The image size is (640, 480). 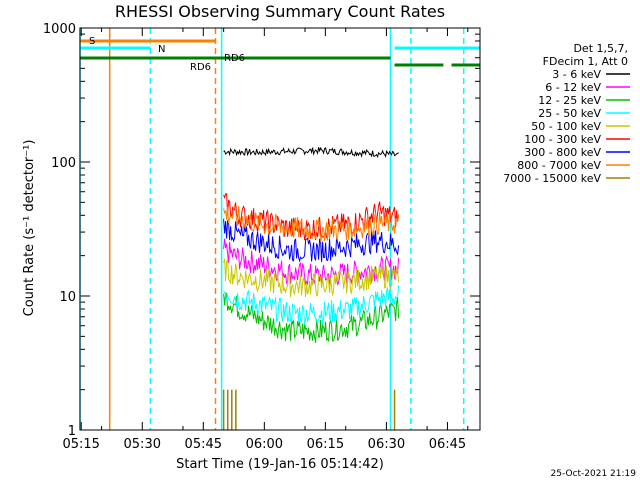 I want to click on legend-label: 7000 - 15000 keV, so click(x=552, y=178).